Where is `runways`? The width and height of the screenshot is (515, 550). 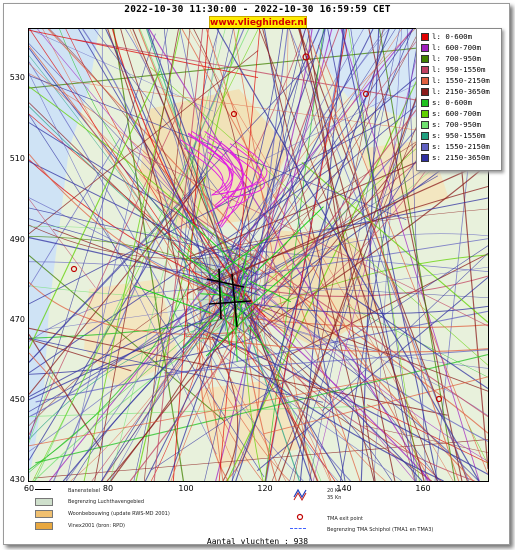
runways is located at coordinates (229, 298).